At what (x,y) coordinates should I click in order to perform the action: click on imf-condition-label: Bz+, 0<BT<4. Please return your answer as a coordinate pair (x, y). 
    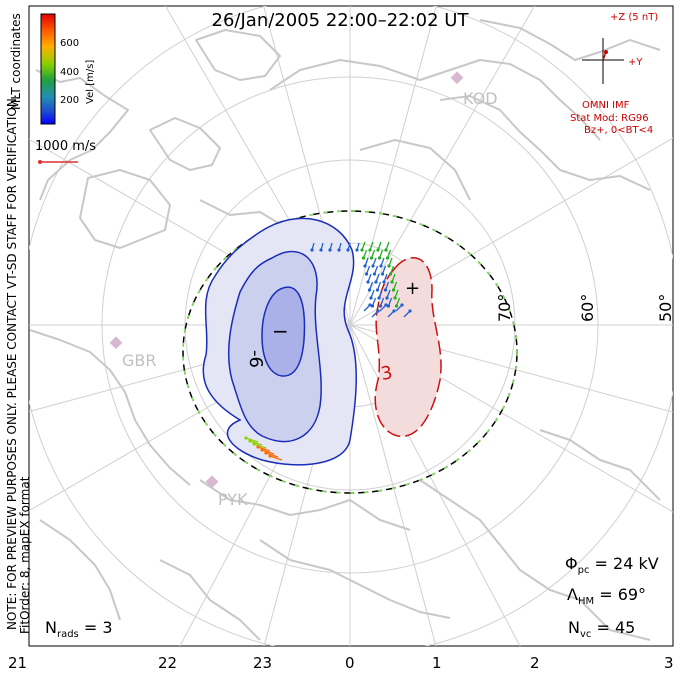
    Looking at the image, I should click on (618, 130).